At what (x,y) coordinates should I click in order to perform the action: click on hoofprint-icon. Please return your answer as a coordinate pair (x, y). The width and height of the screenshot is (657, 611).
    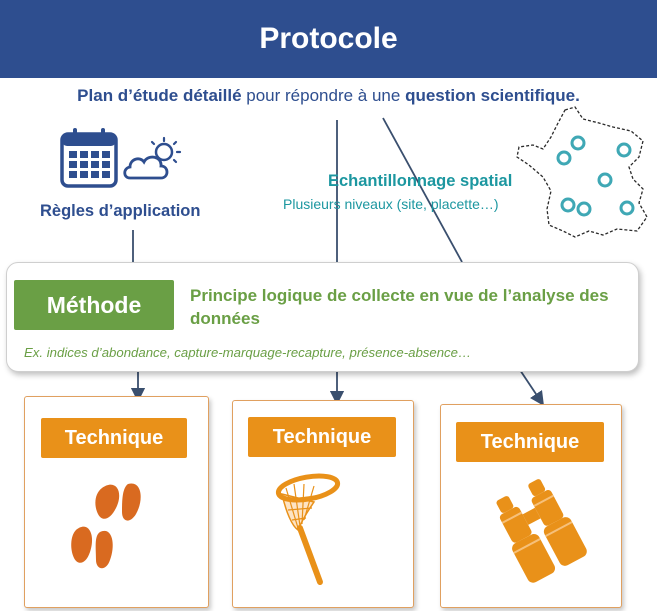
    Looking at the image, I should click on (106, 526).